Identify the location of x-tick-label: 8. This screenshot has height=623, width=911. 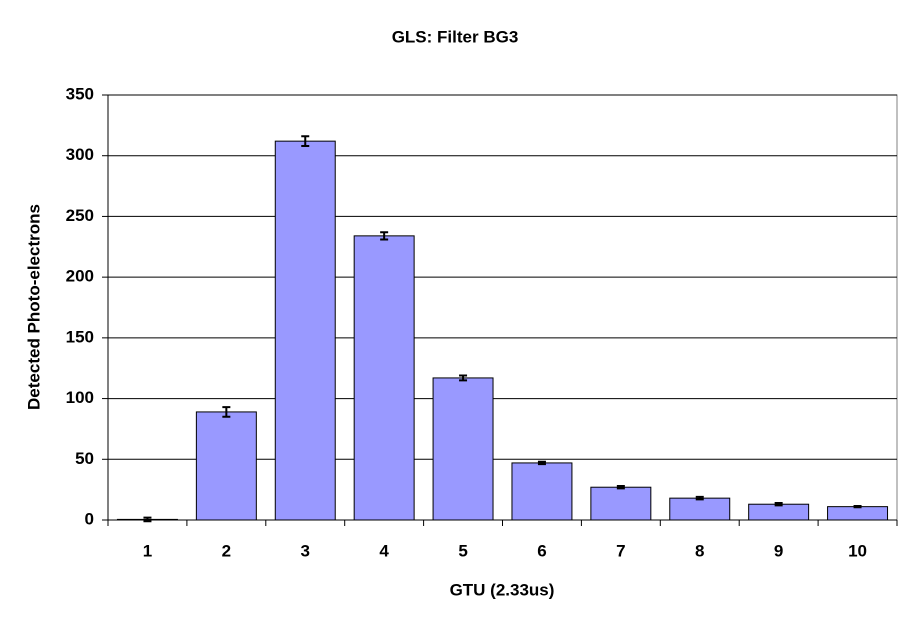
(699, 550).